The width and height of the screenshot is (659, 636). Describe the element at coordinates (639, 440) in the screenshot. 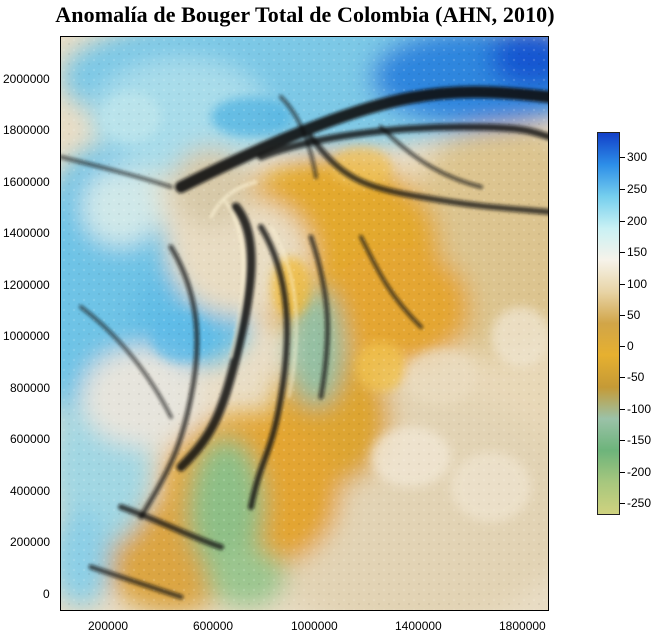

I see `colorbar-label: -150` at that location.